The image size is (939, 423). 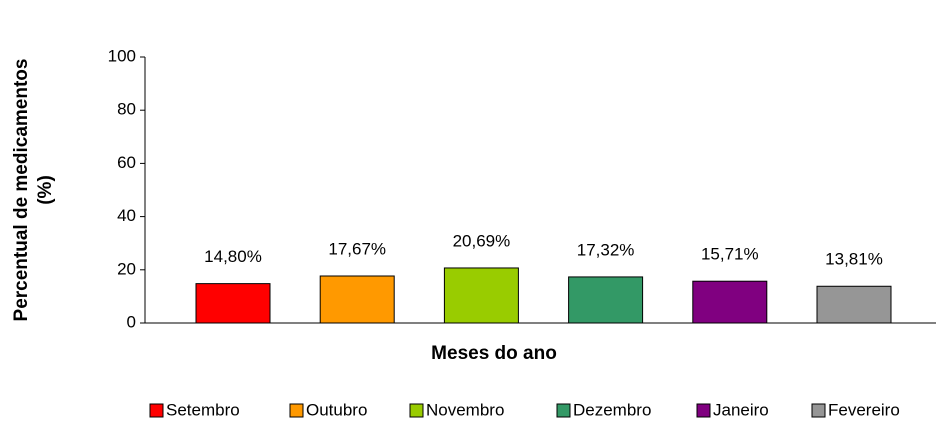 I want to click on legend-label: Janeiro, so click(x=741, y=409).